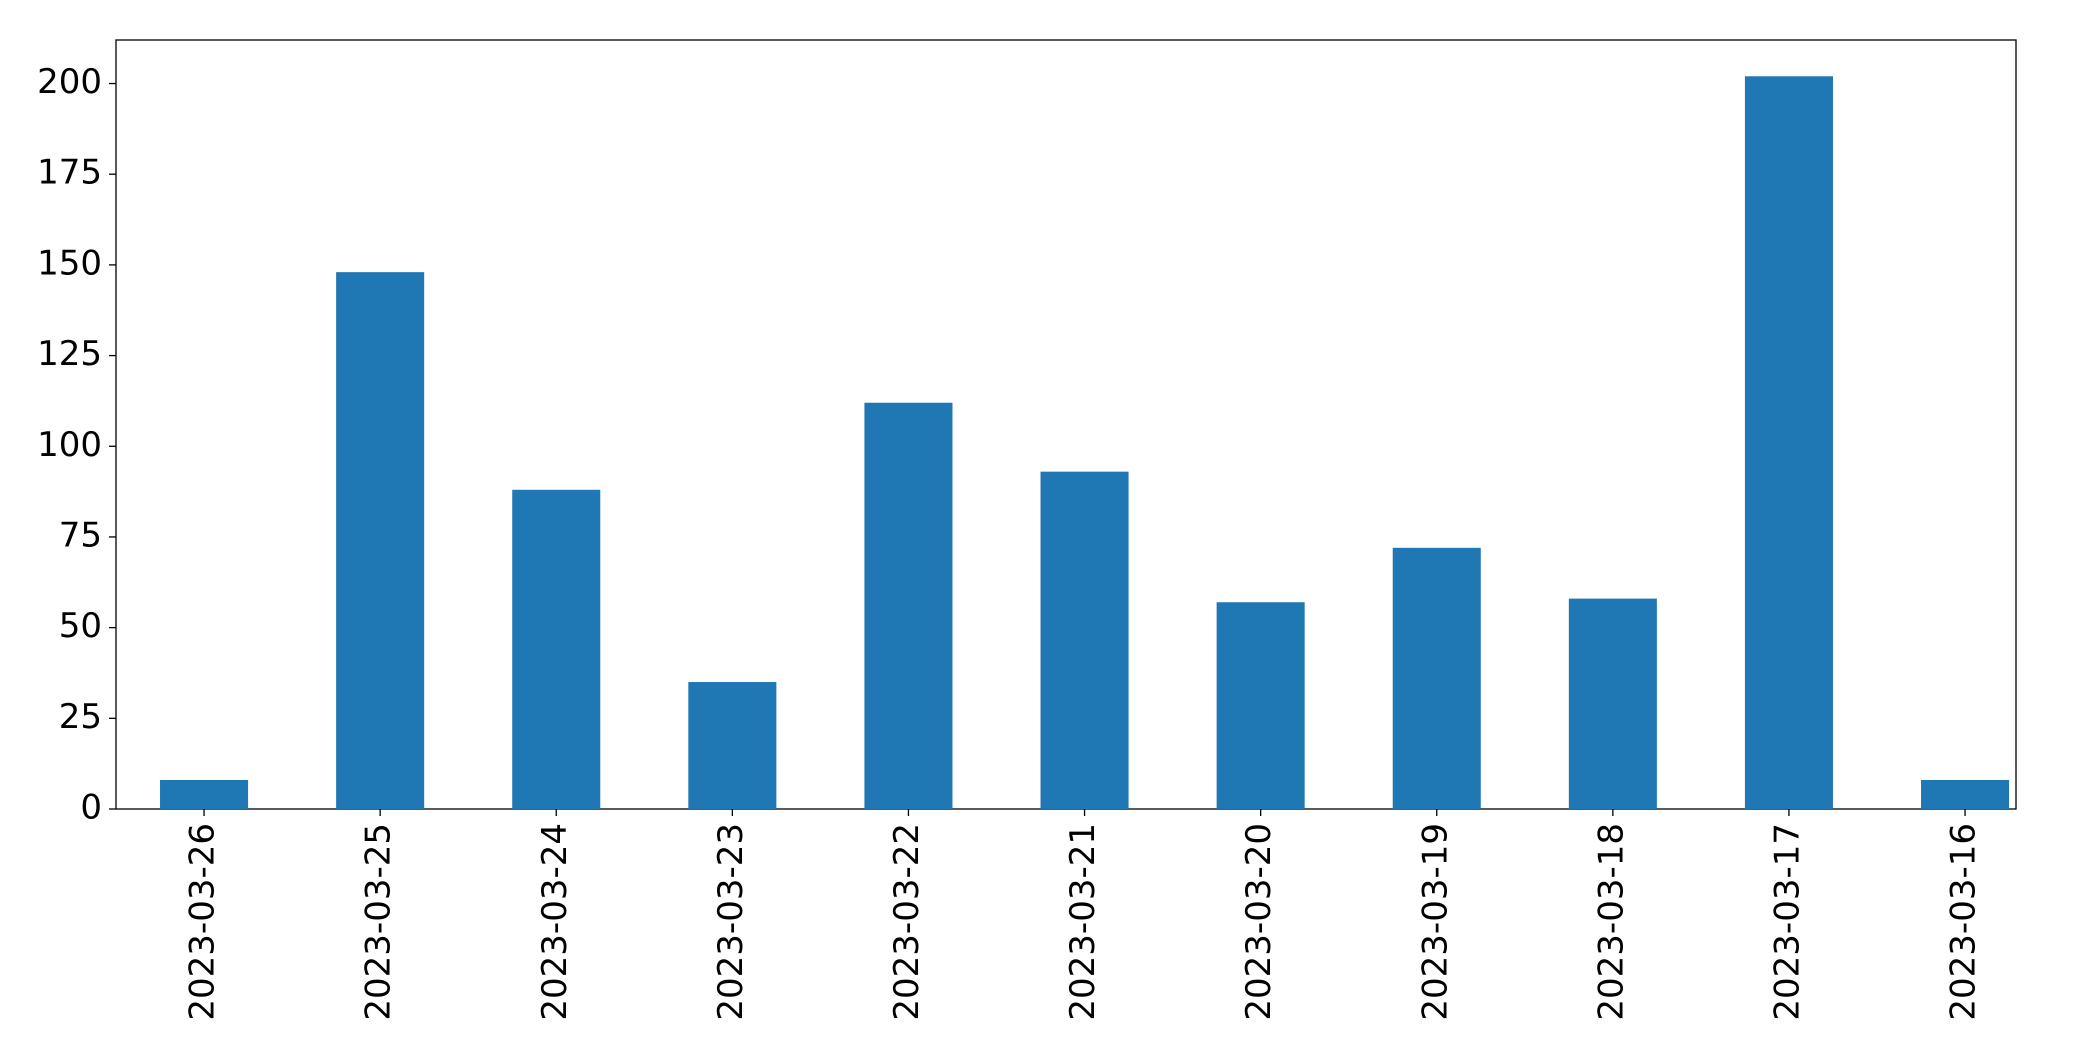  I want to click on y-tick-label: 175, so click(69, 173).